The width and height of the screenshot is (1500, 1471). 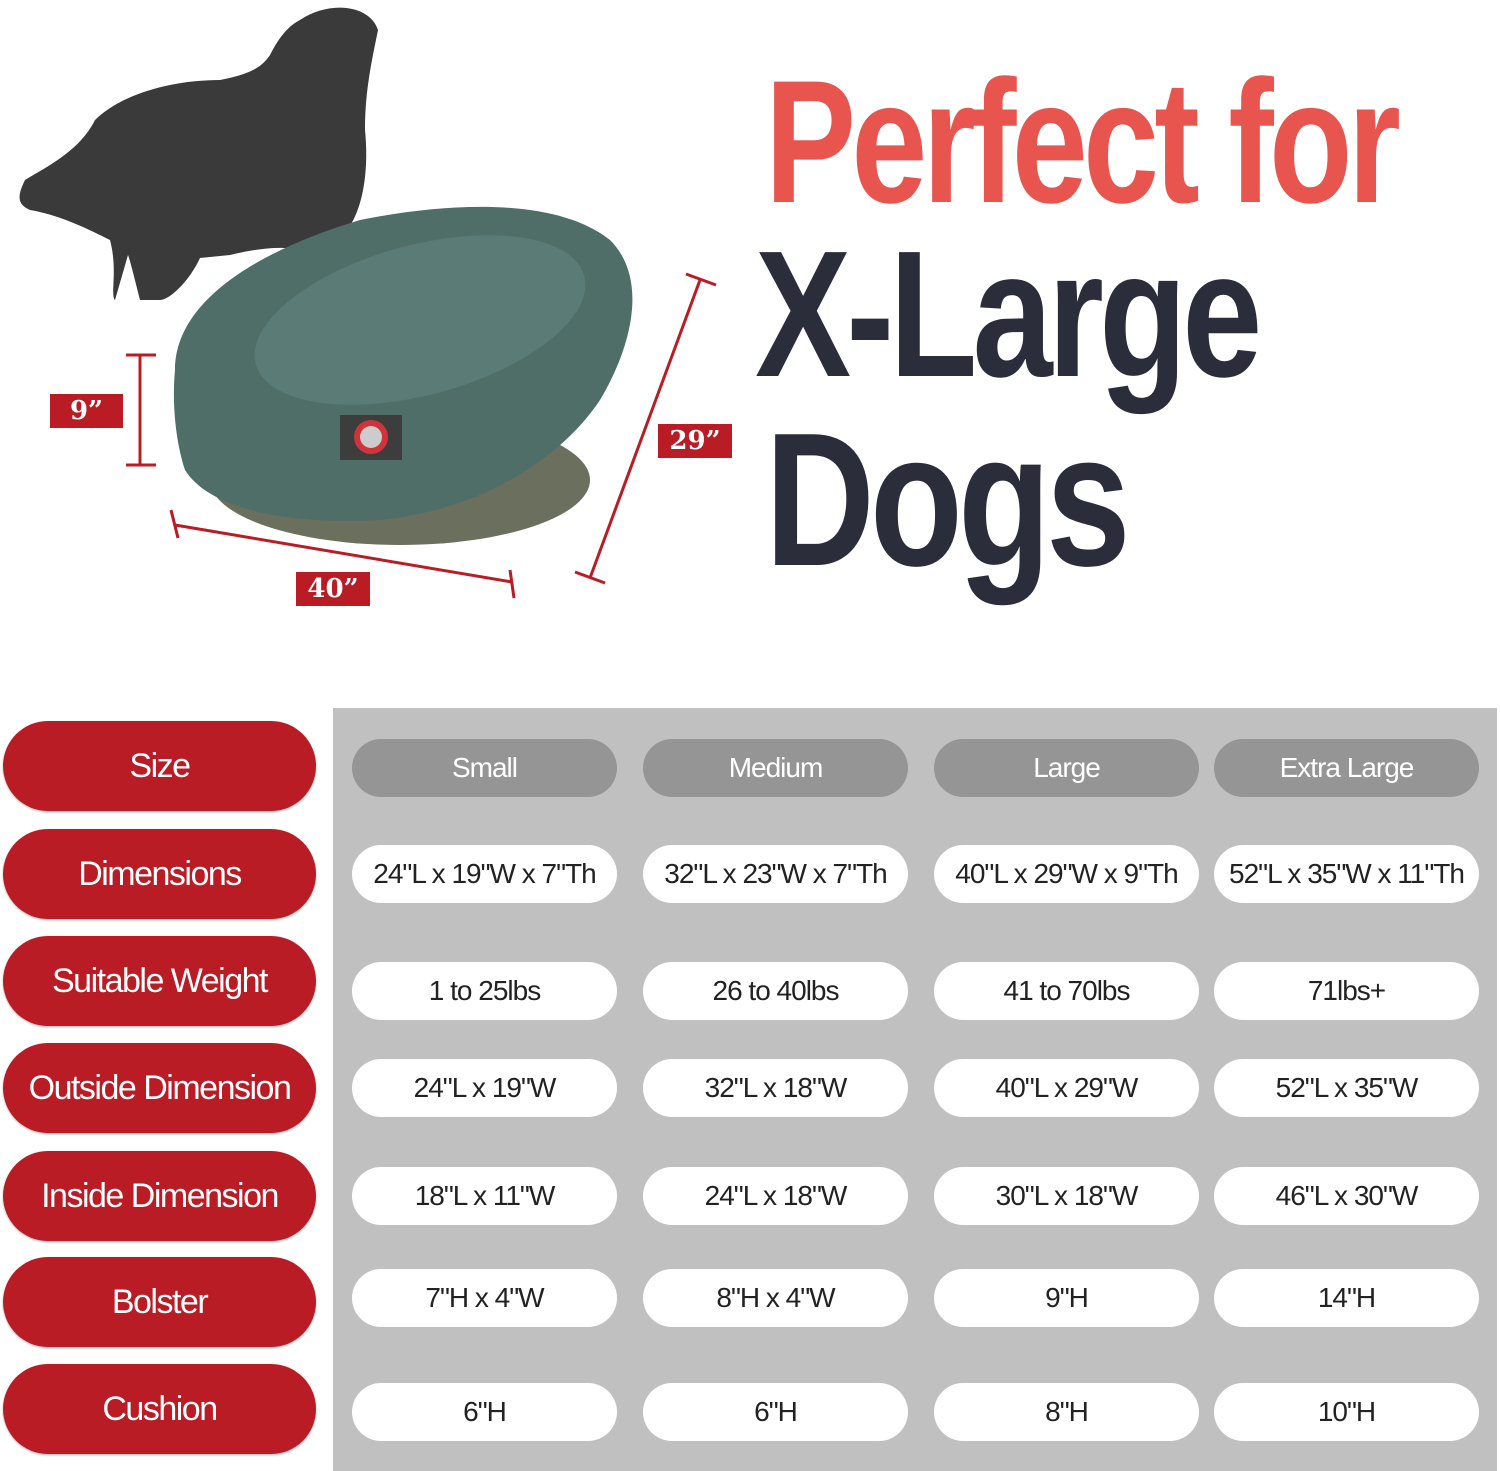 What do you see at coordinates (775, 1298) in the screenshot?
I see `table-cell: 8"H x 4"W` at bounding box center [775, 1298].